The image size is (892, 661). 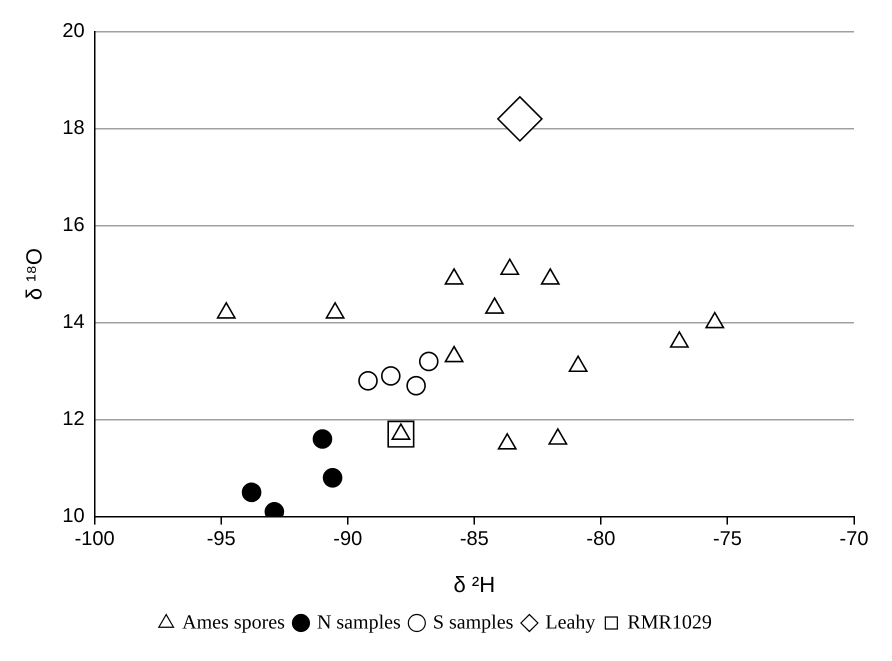 What do you see at coordinates (33, 274) in the screenshot?
I see `y-axis-title: δ ¹⁸O` at bounding box center [33, 274].